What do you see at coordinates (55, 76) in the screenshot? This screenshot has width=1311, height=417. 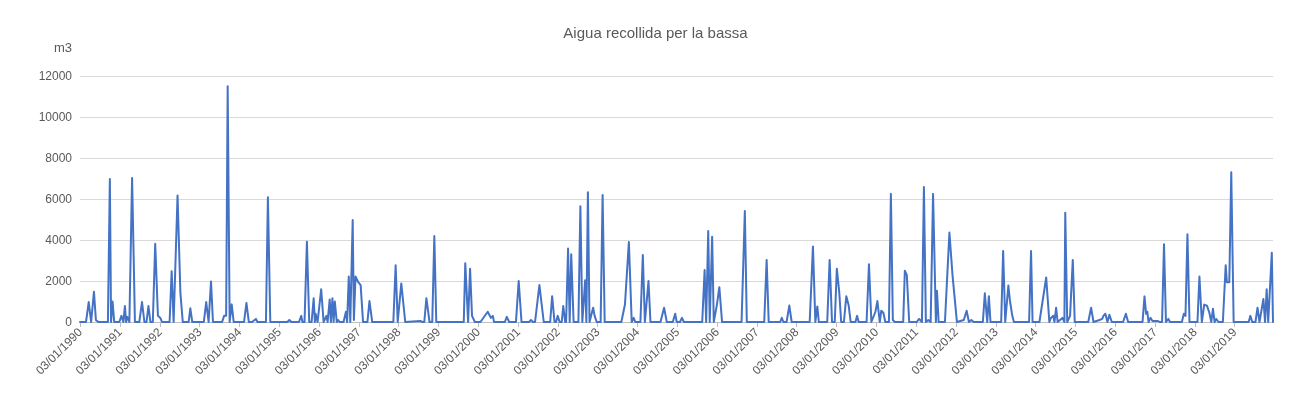 I see `y-tick-label: 12000` at bounding box center [55, 76].